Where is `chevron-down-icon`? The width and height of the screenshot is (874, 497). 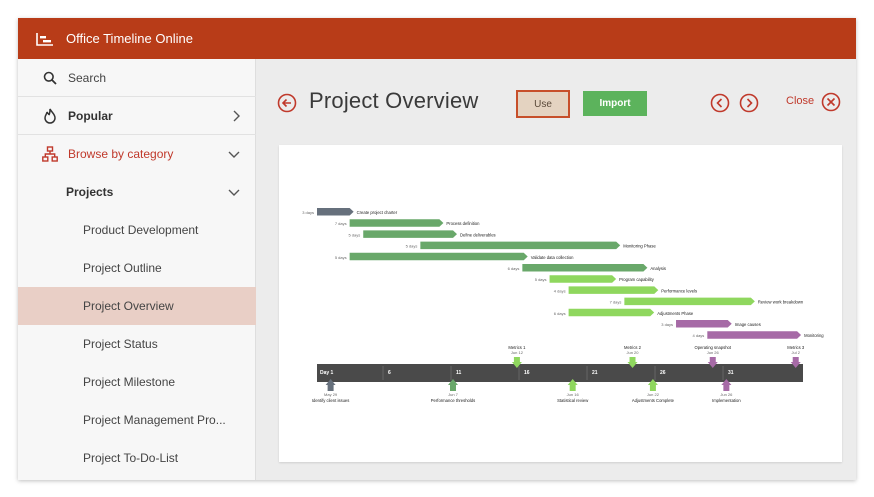 chevron-down-icon is located at coordinates (234, 154).